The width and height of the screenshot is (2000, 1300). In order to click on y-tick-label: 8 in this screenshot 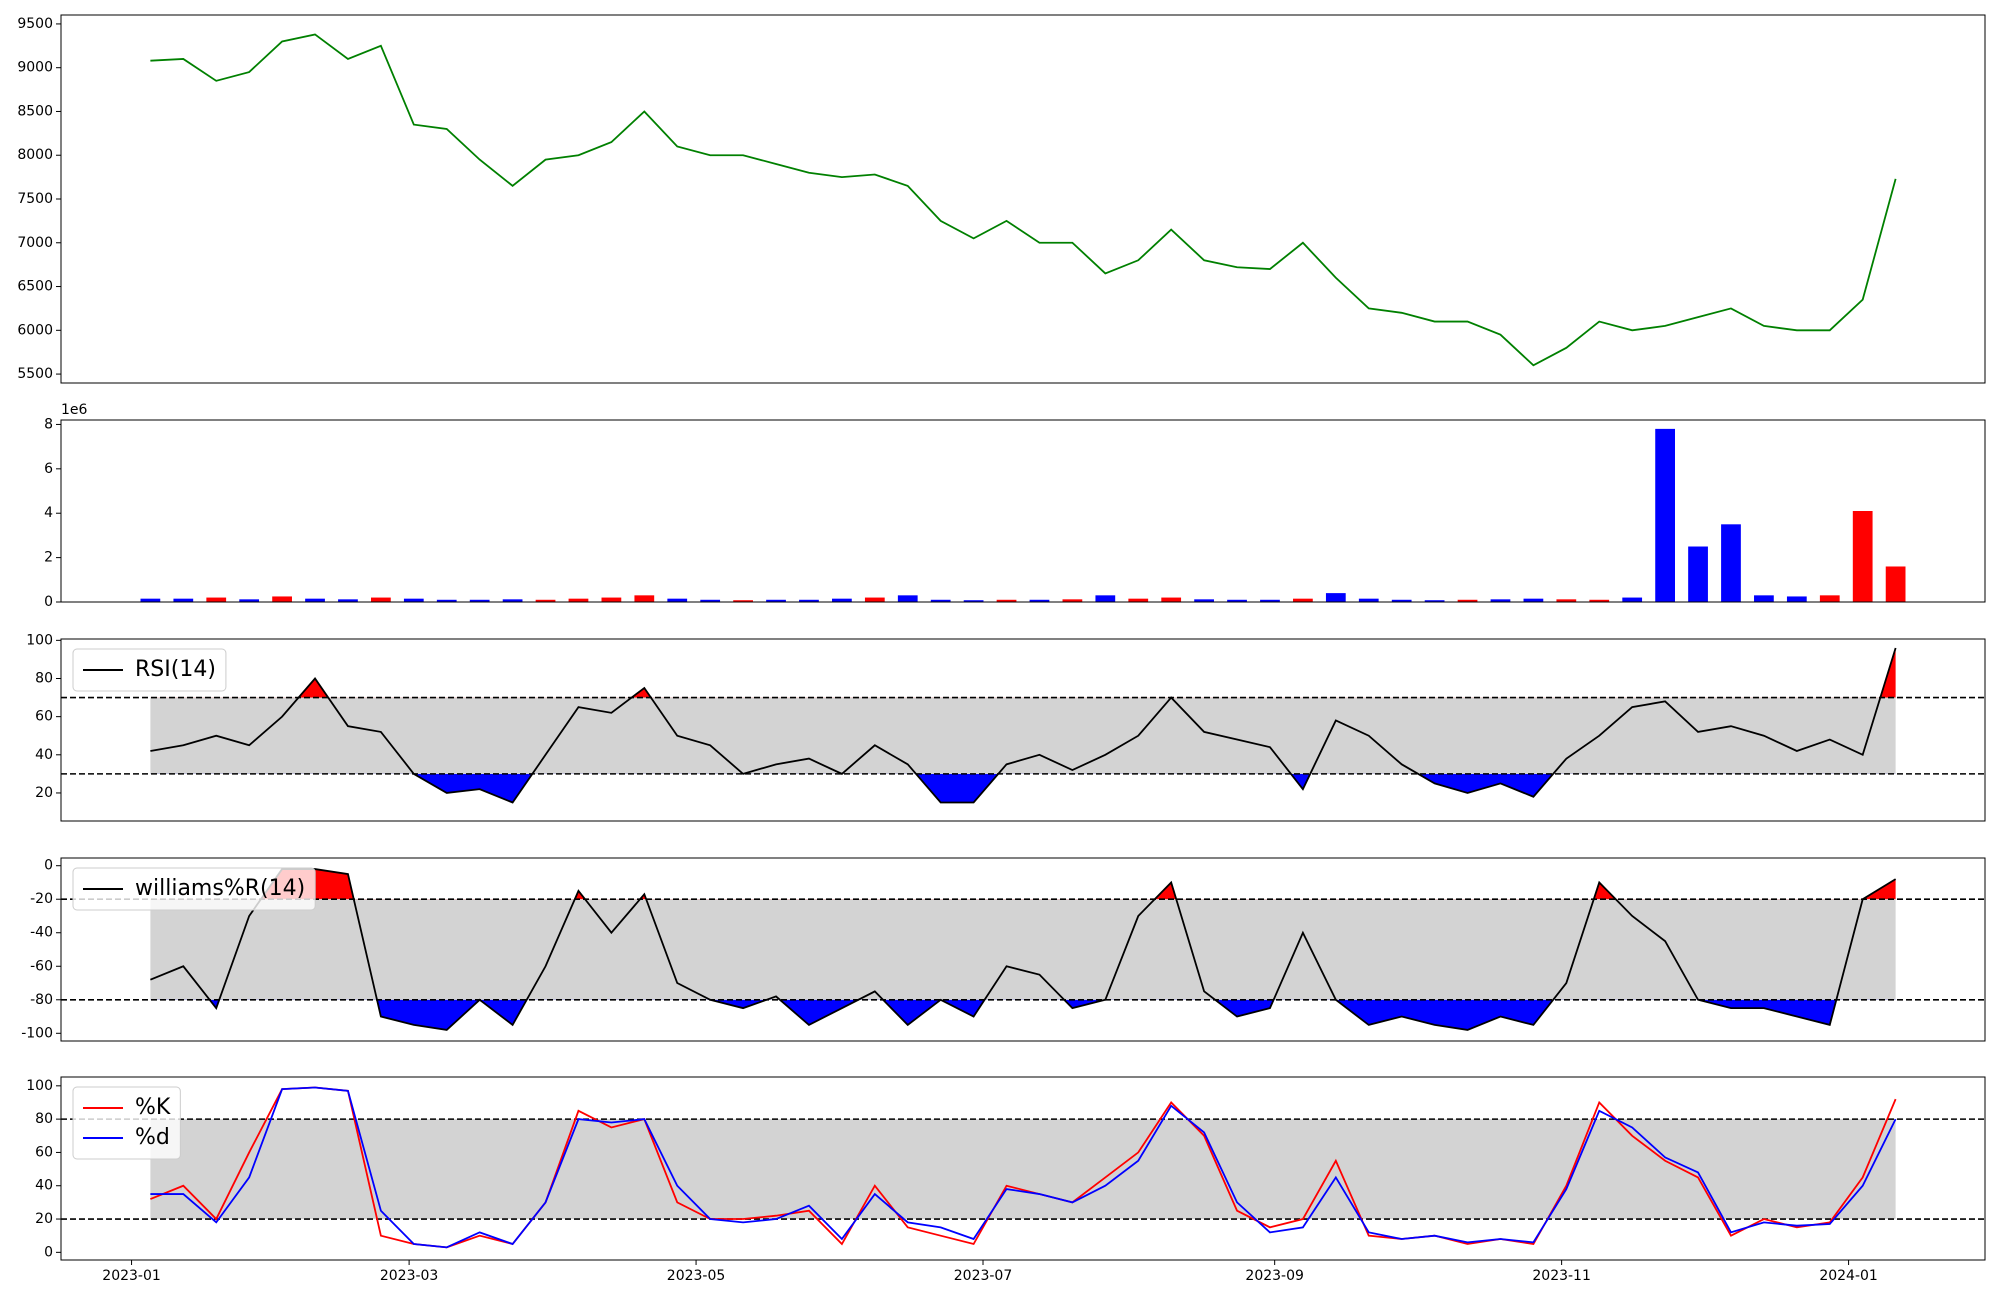, I will do `click(48, 424)`.